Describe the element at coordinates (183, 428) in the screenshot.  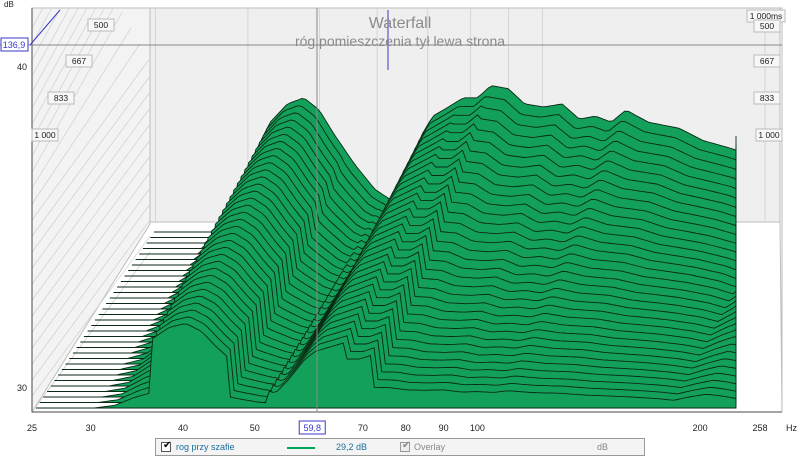
I see `x-tick-label: 40` at that location.